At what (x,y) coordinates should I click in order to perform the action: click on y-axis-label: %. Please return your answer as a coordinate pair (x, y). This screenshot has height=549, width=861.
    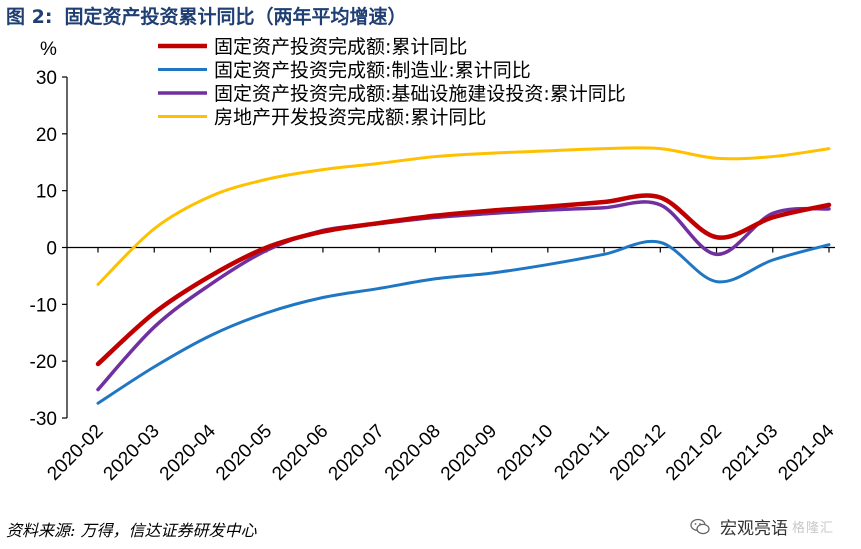
    Looking at the image, I should click on (48, 49).